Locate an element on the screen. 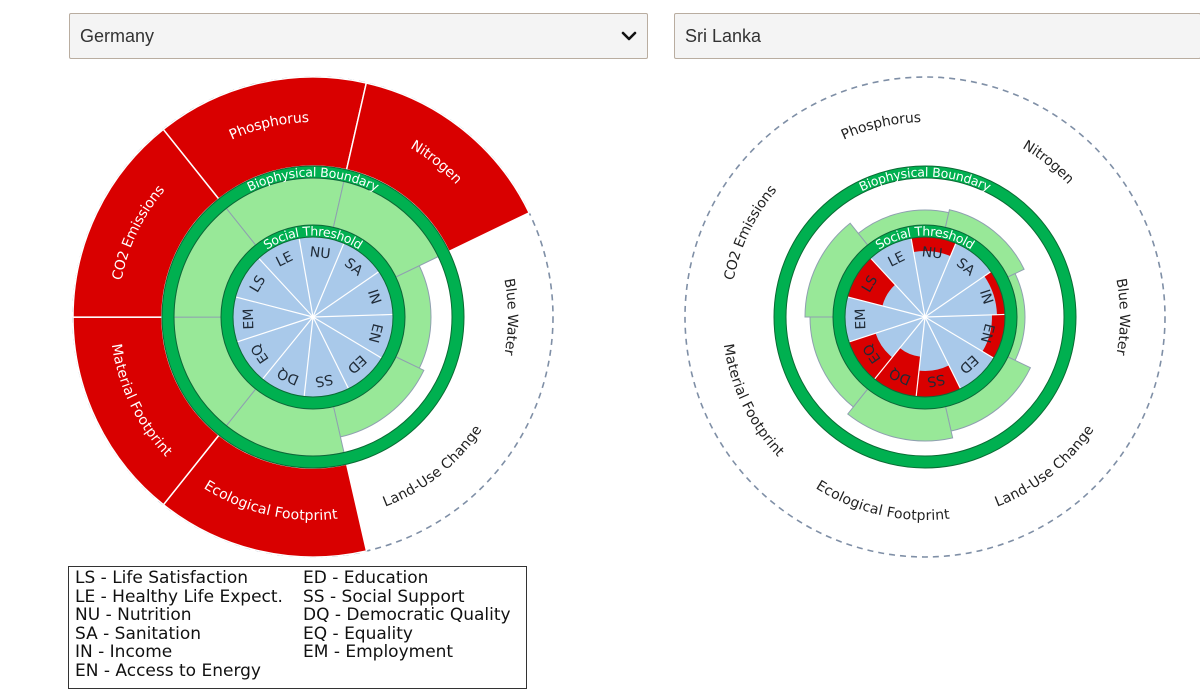 The height and width of the screenshot is (698, 1200). legend-item: LS - Life Satisfaction is located at coordinates (162, 578).